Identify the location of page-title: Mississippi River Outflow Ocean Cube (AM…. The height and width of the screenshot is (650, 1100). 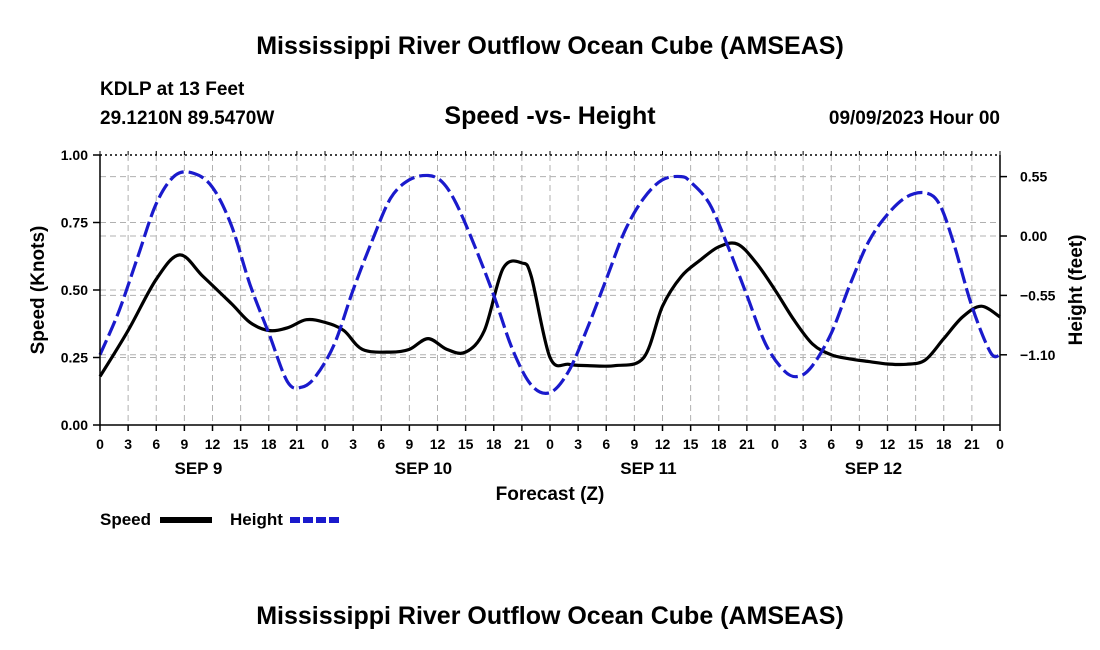
(550, 46).